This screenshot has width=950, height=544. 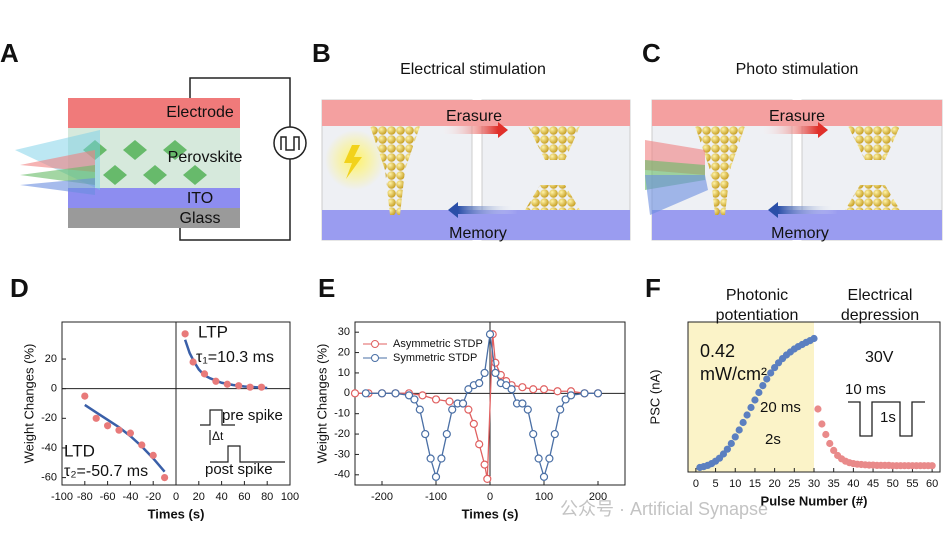 What do you see at coordinates (780, 407) in the screenshot?
I see `annotation: 20 ms` at bounding box center [780, 407].